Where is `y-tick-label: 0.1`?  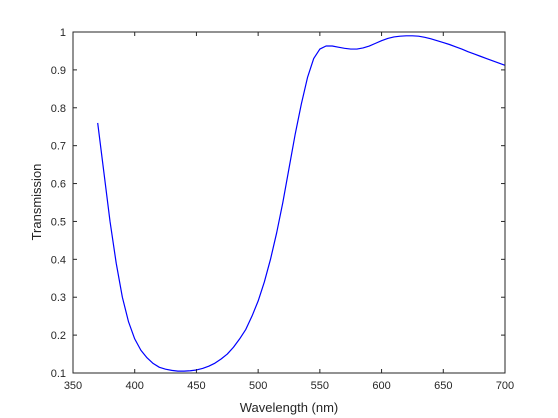
y-tick-label: 0.1 is located at coordinates (58, 374).